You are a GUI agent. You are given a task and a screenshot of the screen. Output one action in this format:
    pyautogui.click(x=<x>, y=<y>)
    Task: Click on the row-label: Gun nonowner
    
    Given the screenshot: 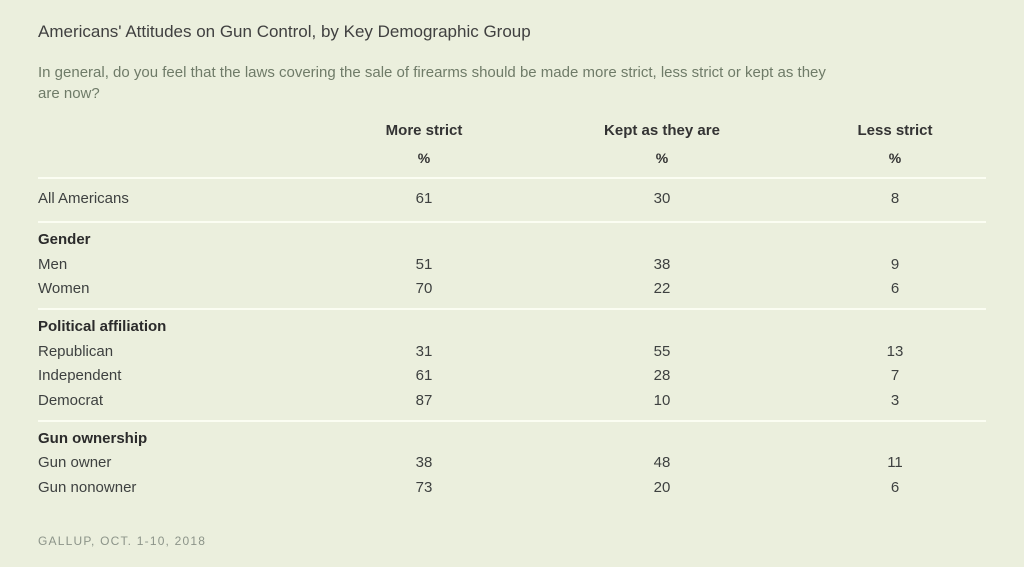 What is the action you would take?
    pyautogui.click(x=87, y=487)
    